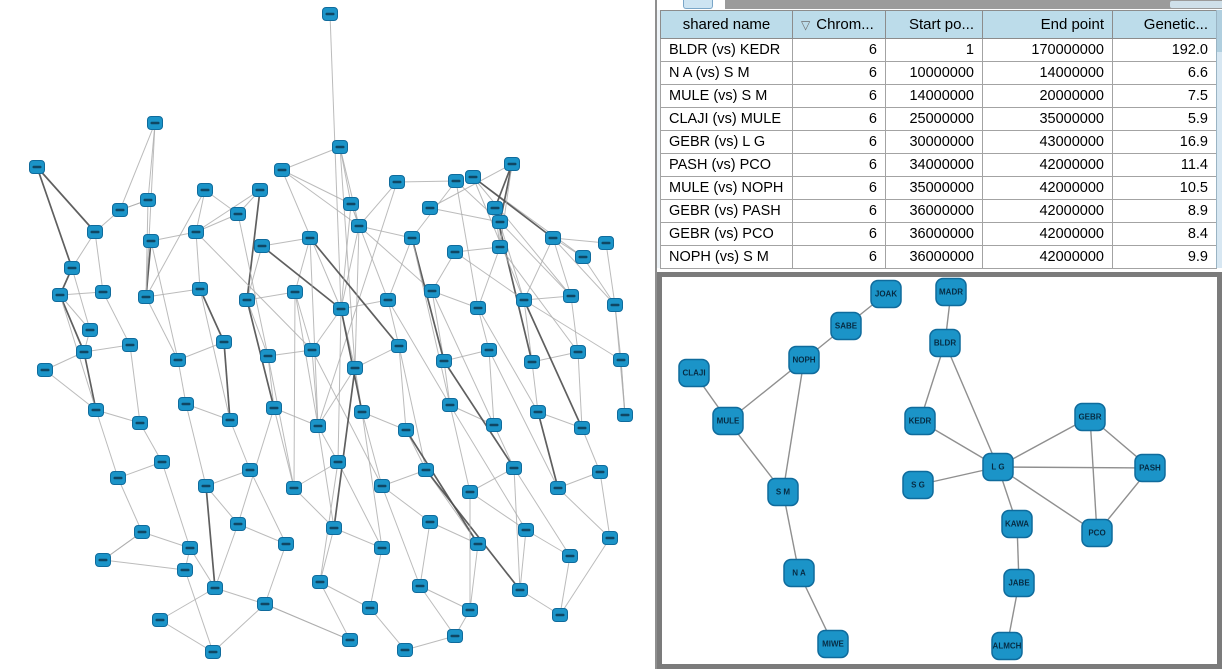  I want to click on subnetwork-node: MADR, so click(951, 292).